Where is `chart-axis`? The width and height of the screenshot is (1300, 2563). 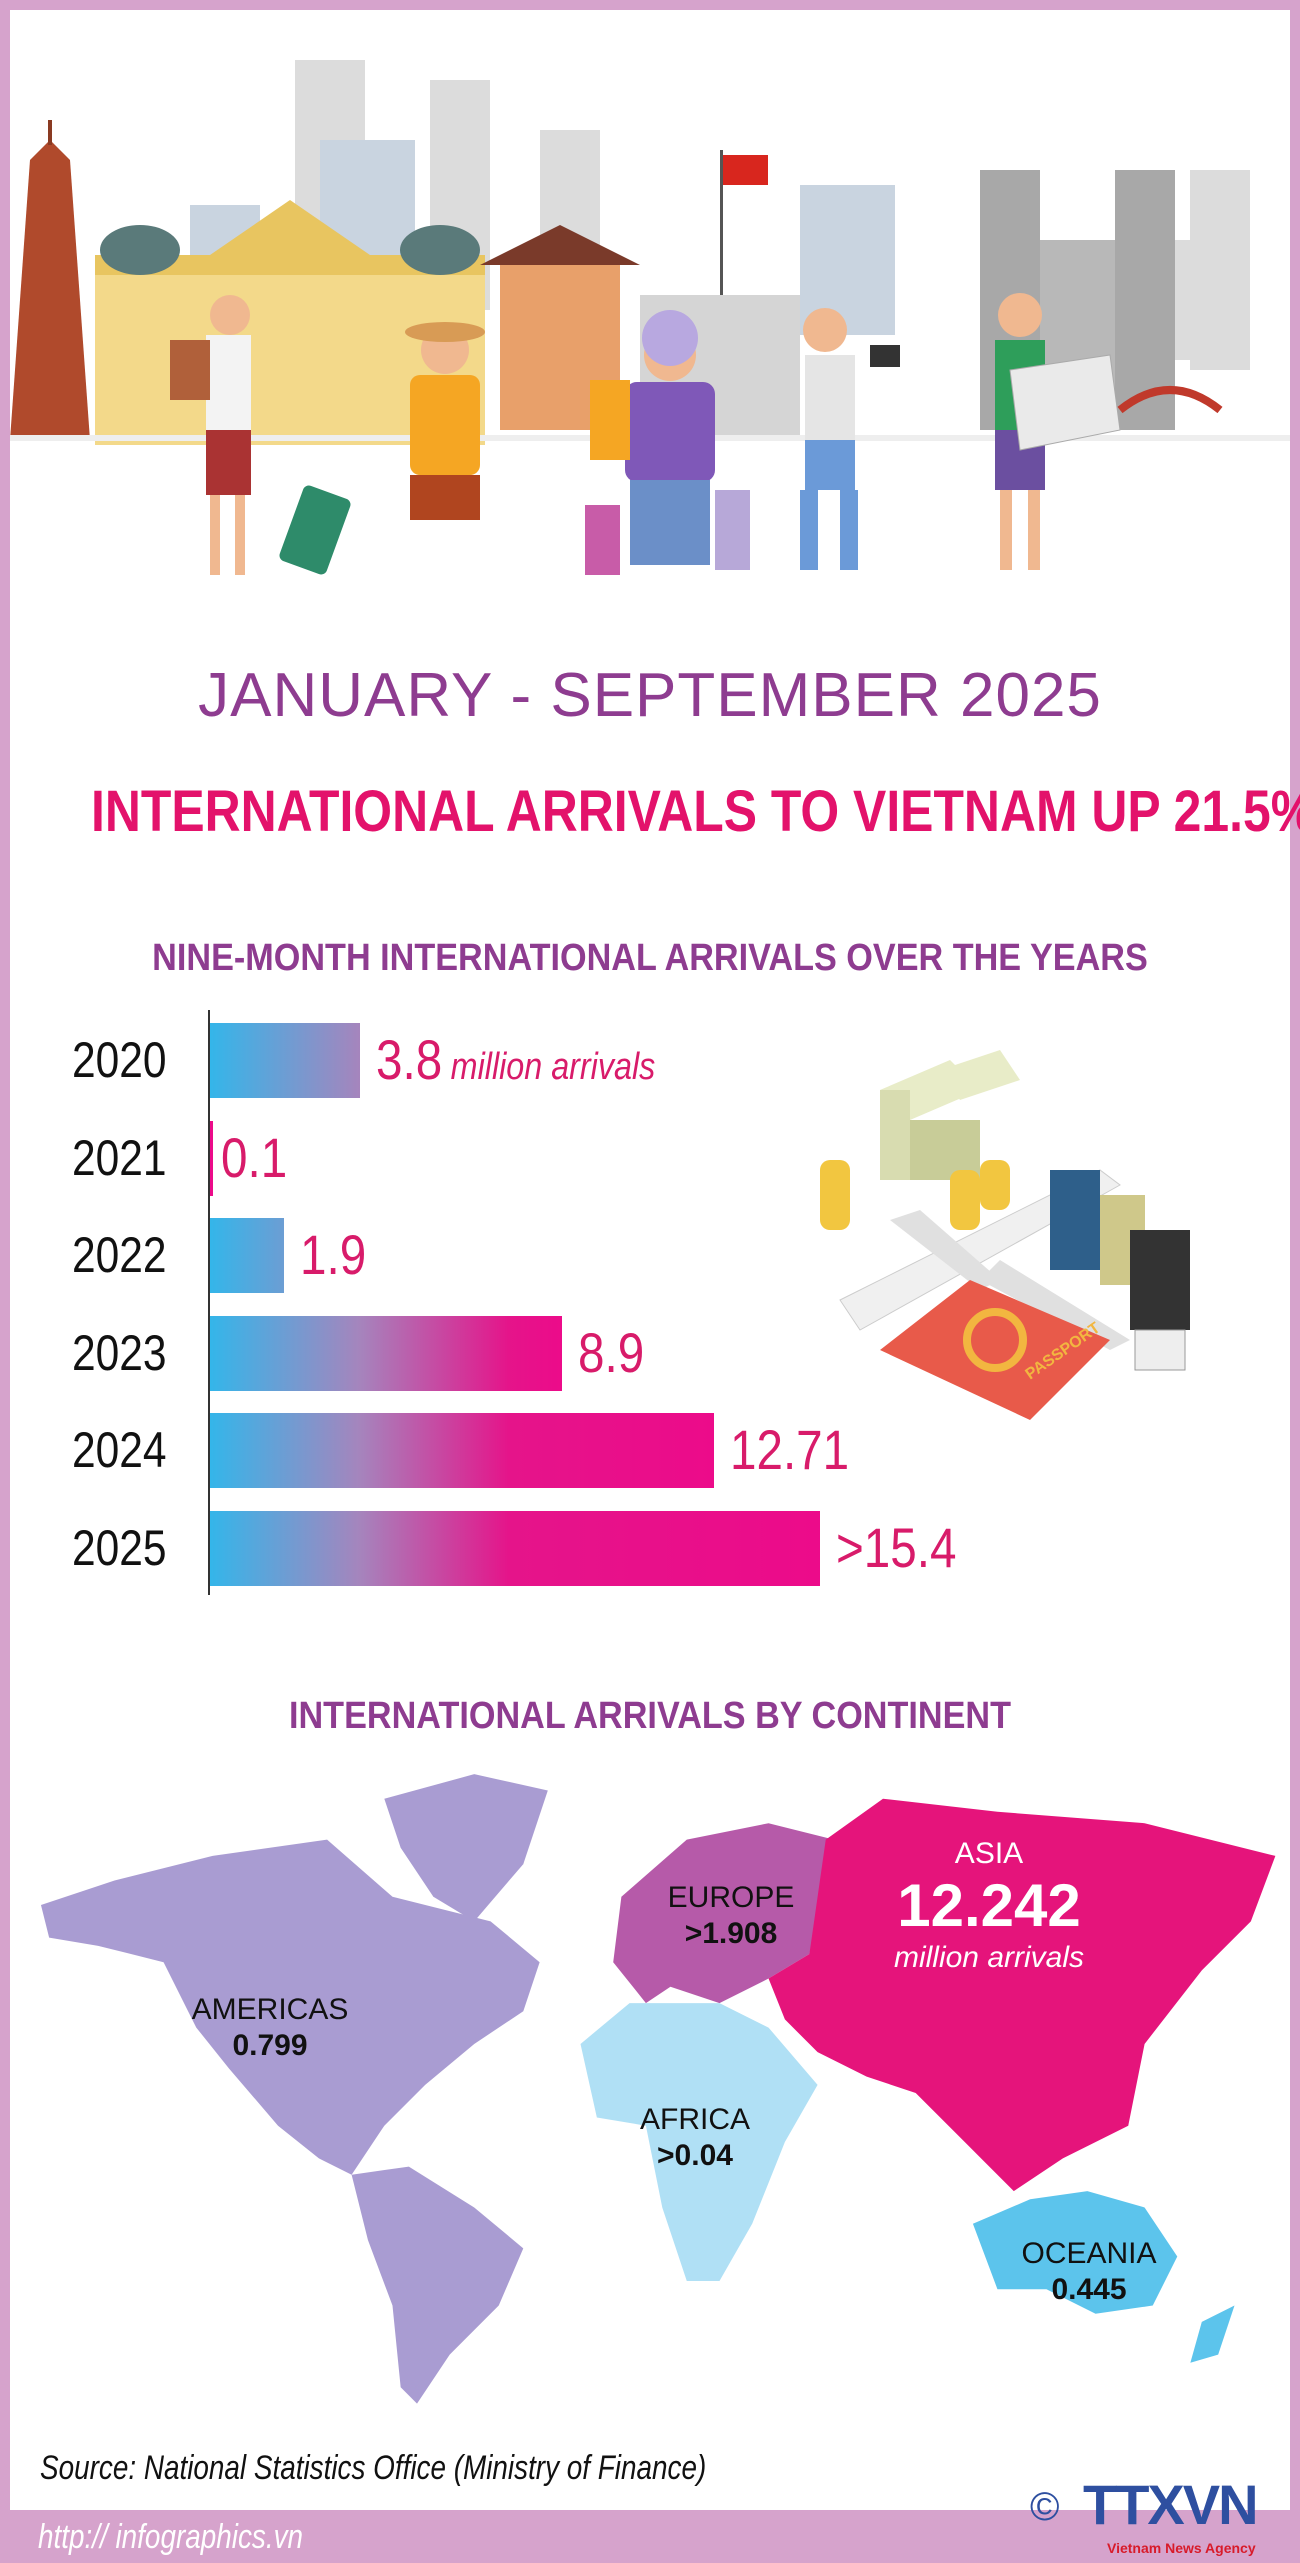 chart-axis is located at coordinates (209, 1302).